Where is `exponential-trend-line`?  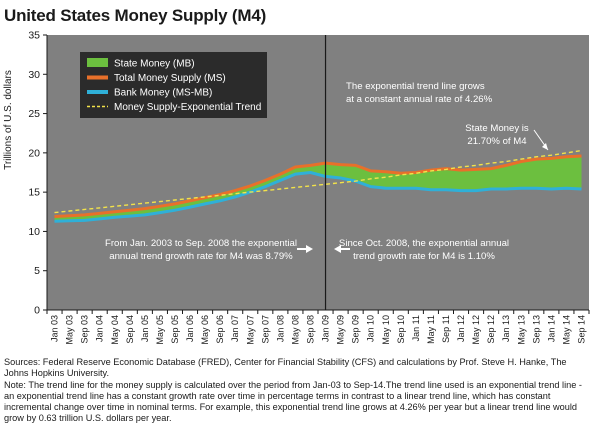 exponential-trend-line is located at coordinates (318, 181).